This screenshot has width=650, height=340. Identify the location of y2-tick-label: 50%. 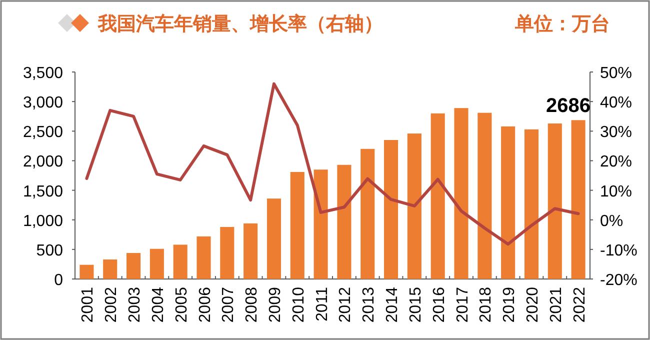
(616, 73).